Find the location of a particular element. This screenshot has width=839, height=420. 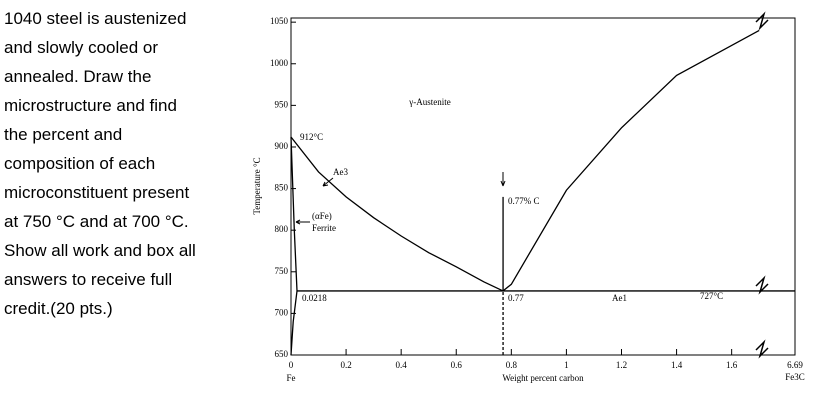

x-axis-label: Weight percent carbon is located at coordinates (543, 378).